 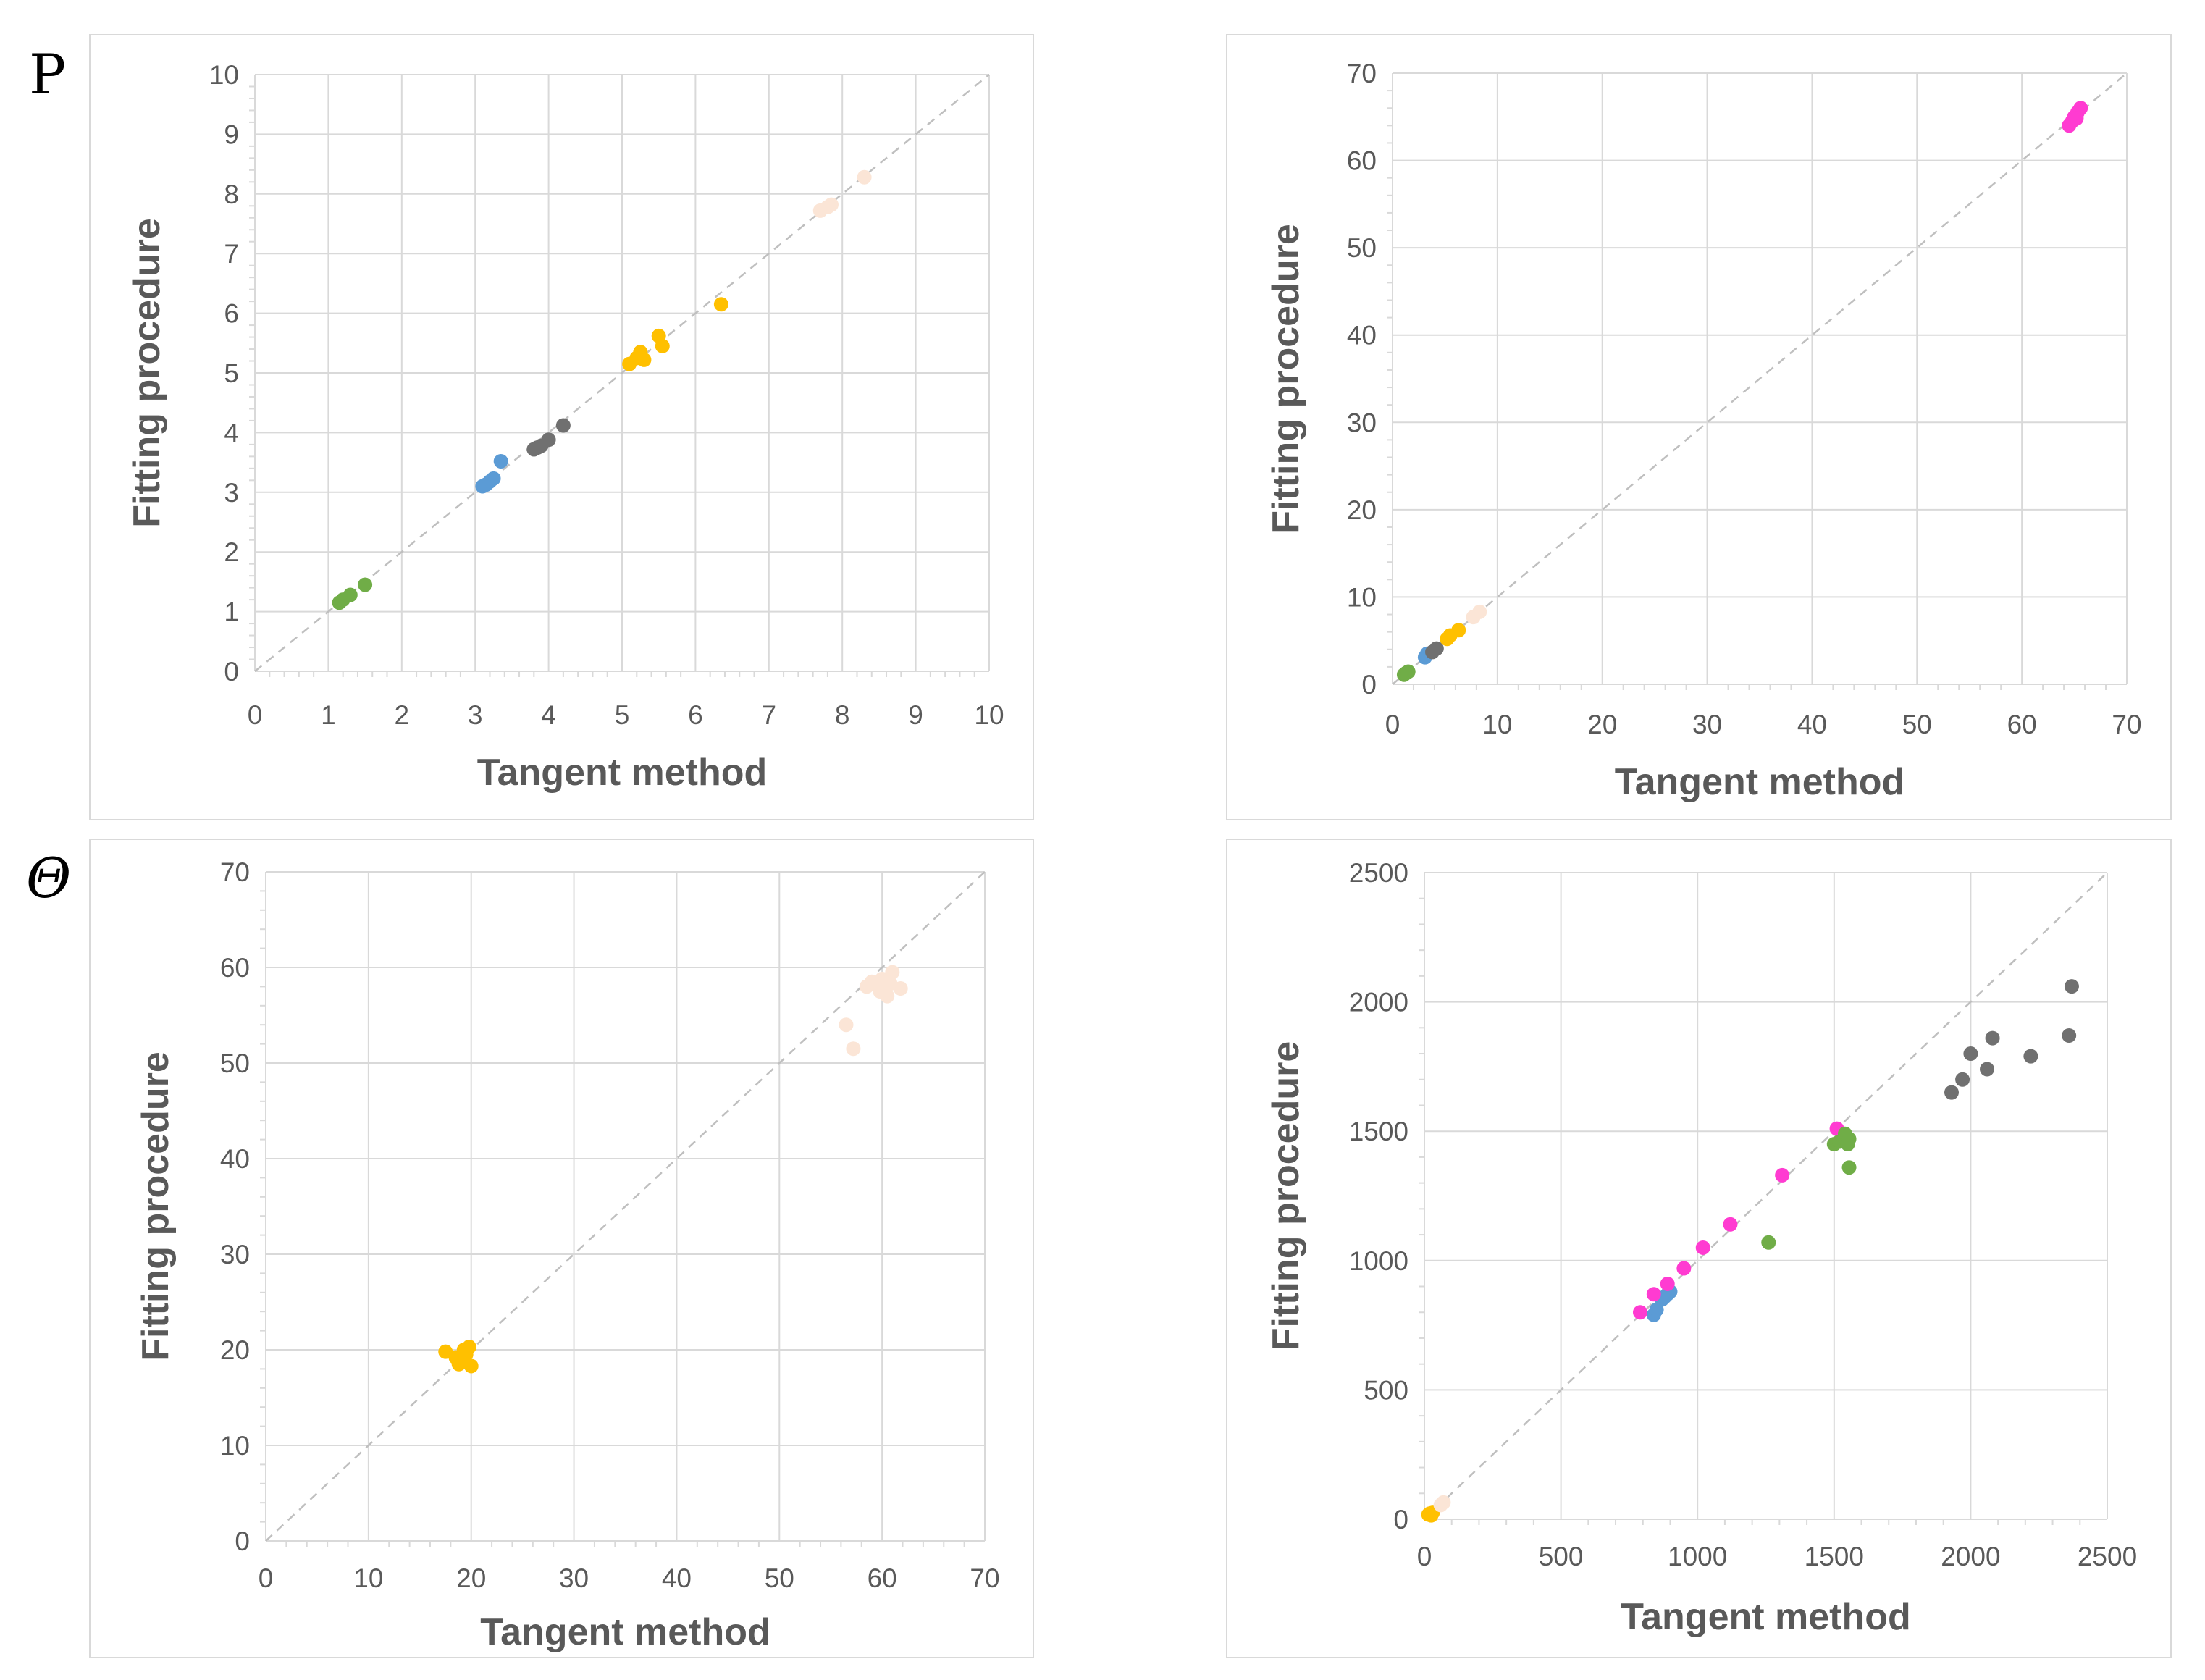 I want to click on y-tick-label: 7, so click(x=231, y=254).